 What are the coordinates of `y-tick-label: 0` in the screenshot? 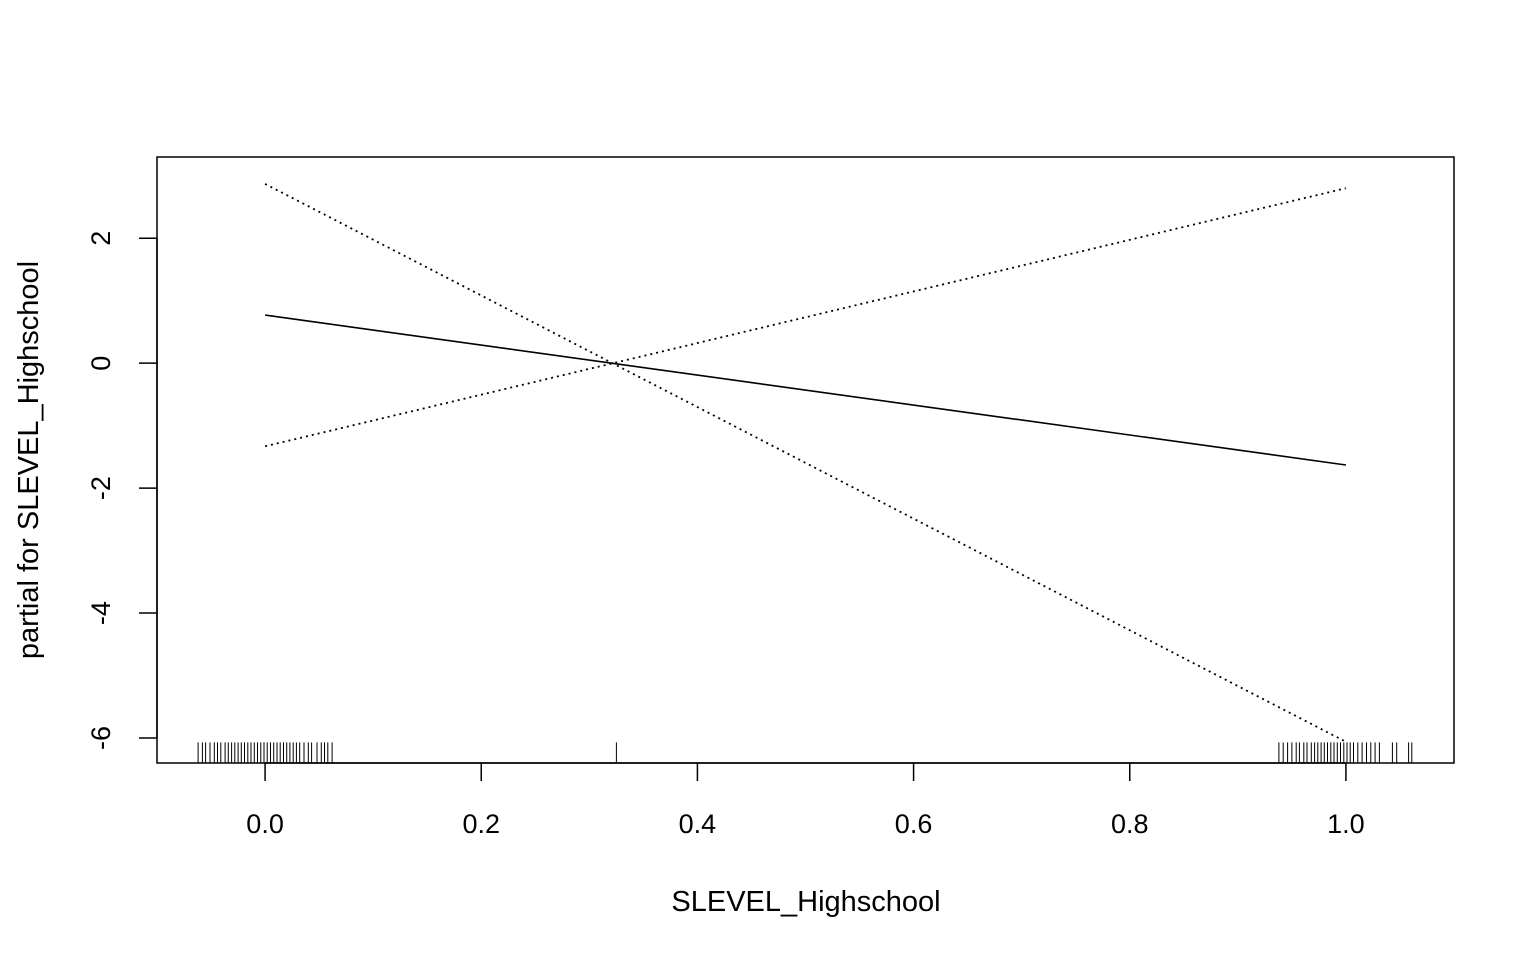 It's located at (101, 363).